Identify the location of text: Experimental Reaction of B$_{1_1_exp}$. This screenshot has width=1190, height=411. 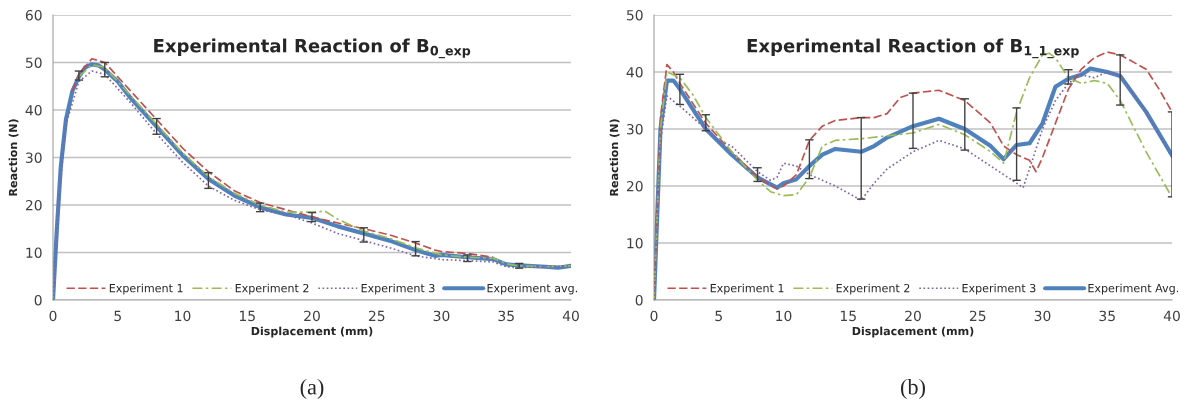
(913, 48).